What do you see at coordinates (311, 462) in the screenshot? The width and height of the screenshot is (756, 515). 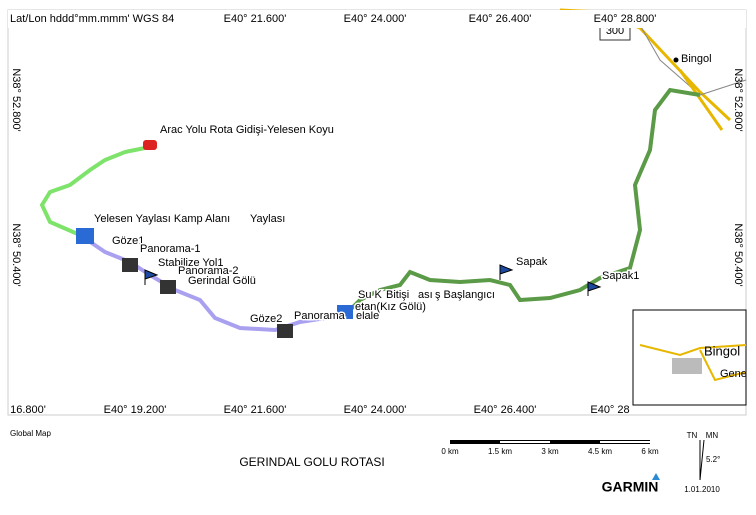 I see `map-title: GERINDAL GOLU ROTASI` at bounding box center [311, 462].